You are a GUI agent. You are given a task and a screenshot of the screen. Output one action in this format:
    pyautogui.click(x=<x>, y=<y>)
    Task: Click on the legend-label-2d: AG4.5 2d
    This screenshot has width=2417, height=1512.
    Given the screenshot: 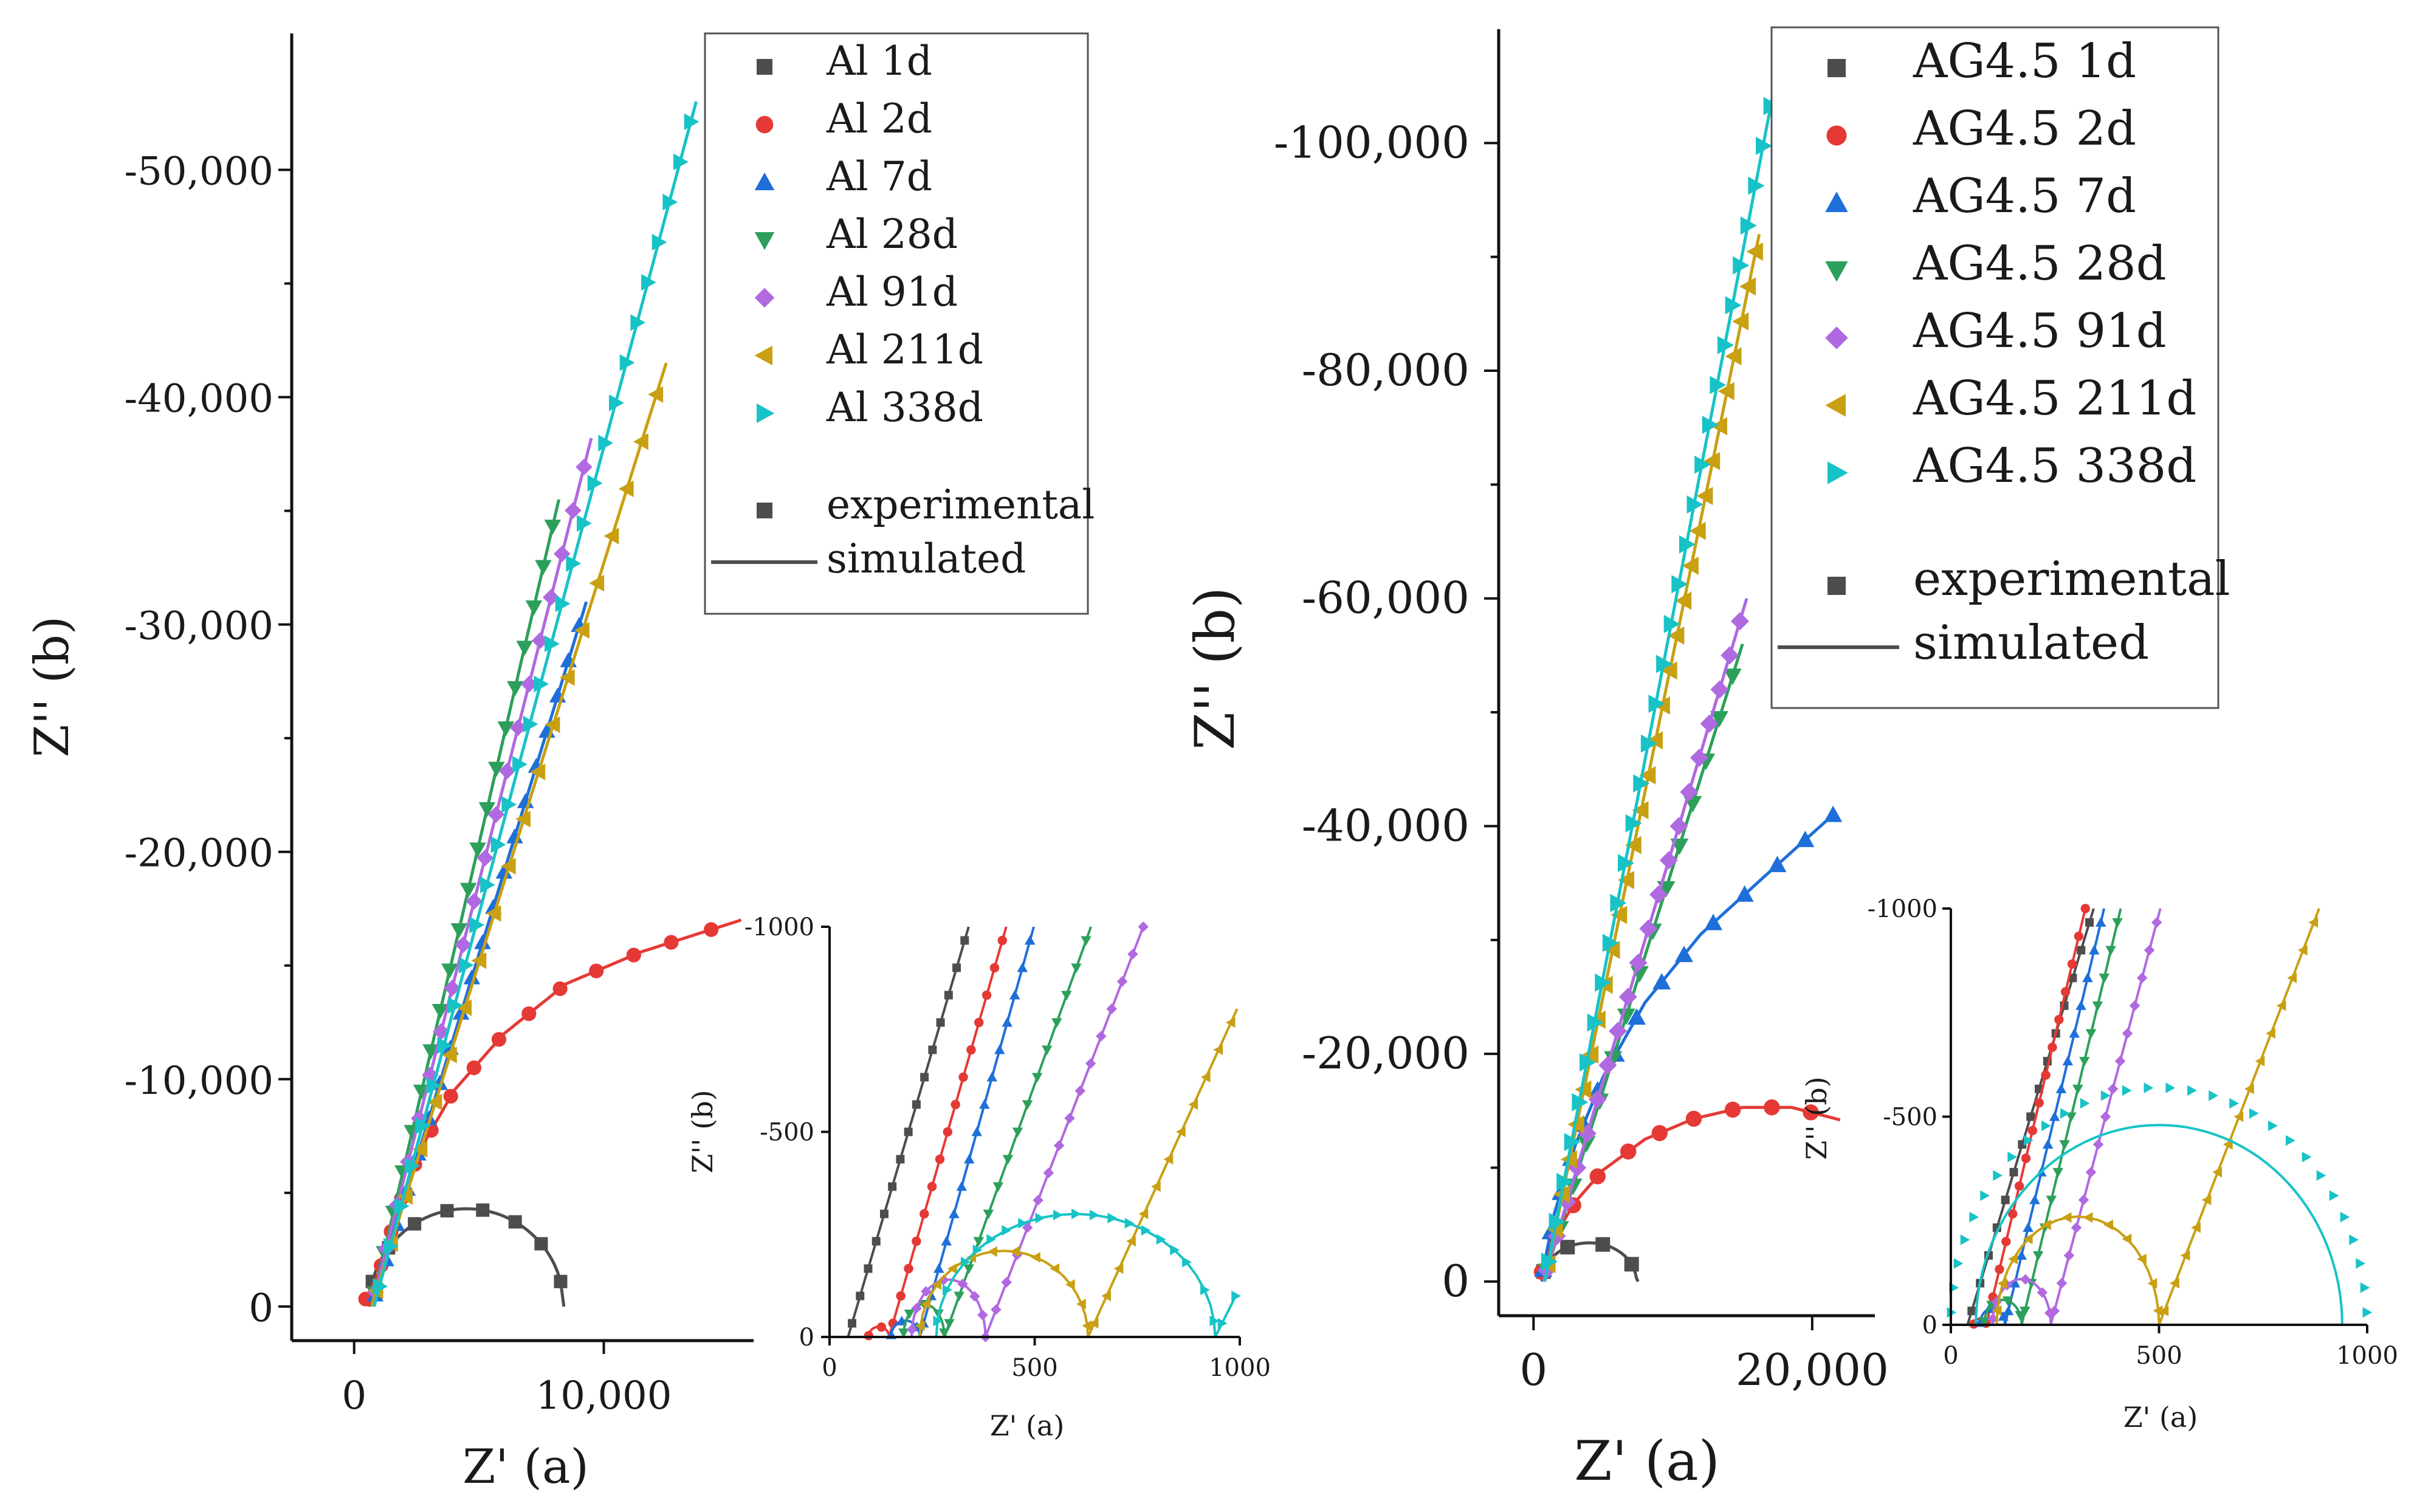 What is the action you would take?
    pyautogui.click(x=2024, y=128)
    